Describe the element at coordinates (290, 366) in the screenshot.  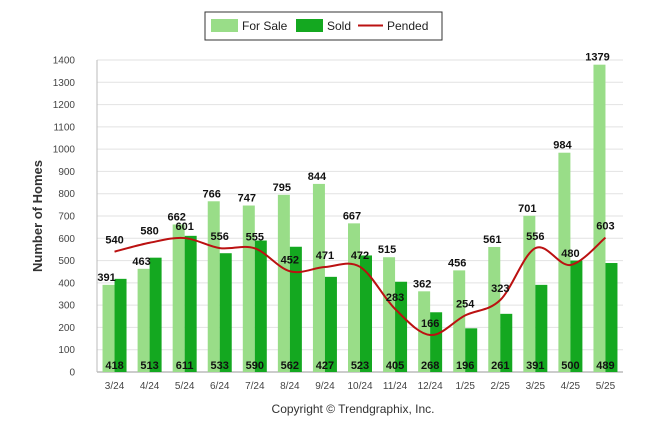
I see `data-label-sold: 562` at that location.